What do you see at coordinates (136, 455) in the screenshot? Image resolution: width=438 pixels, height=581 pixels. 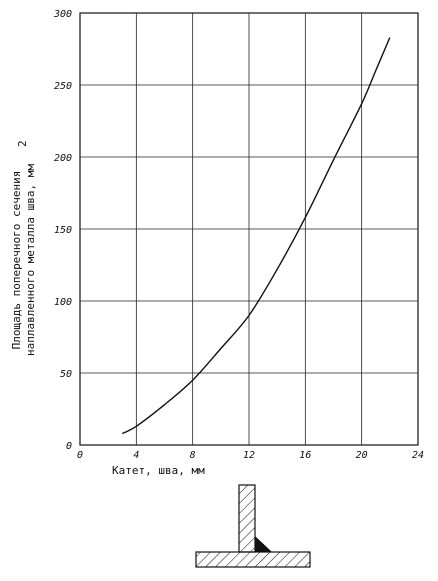 I see `x-tick-label: 4` at bounding box center [136, 455].